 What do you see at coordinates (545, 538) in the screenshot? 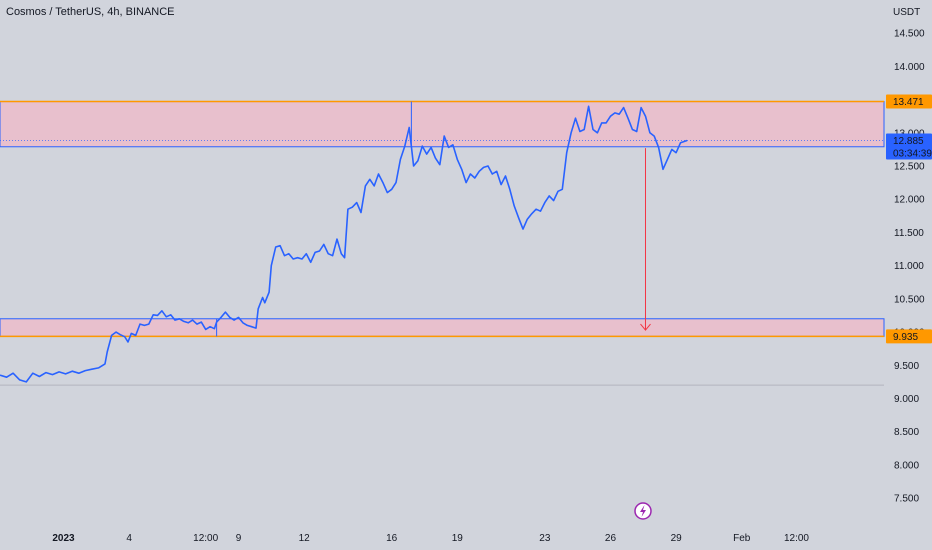
I see `x-tick-label: 23` at bounding box center [545, 538].